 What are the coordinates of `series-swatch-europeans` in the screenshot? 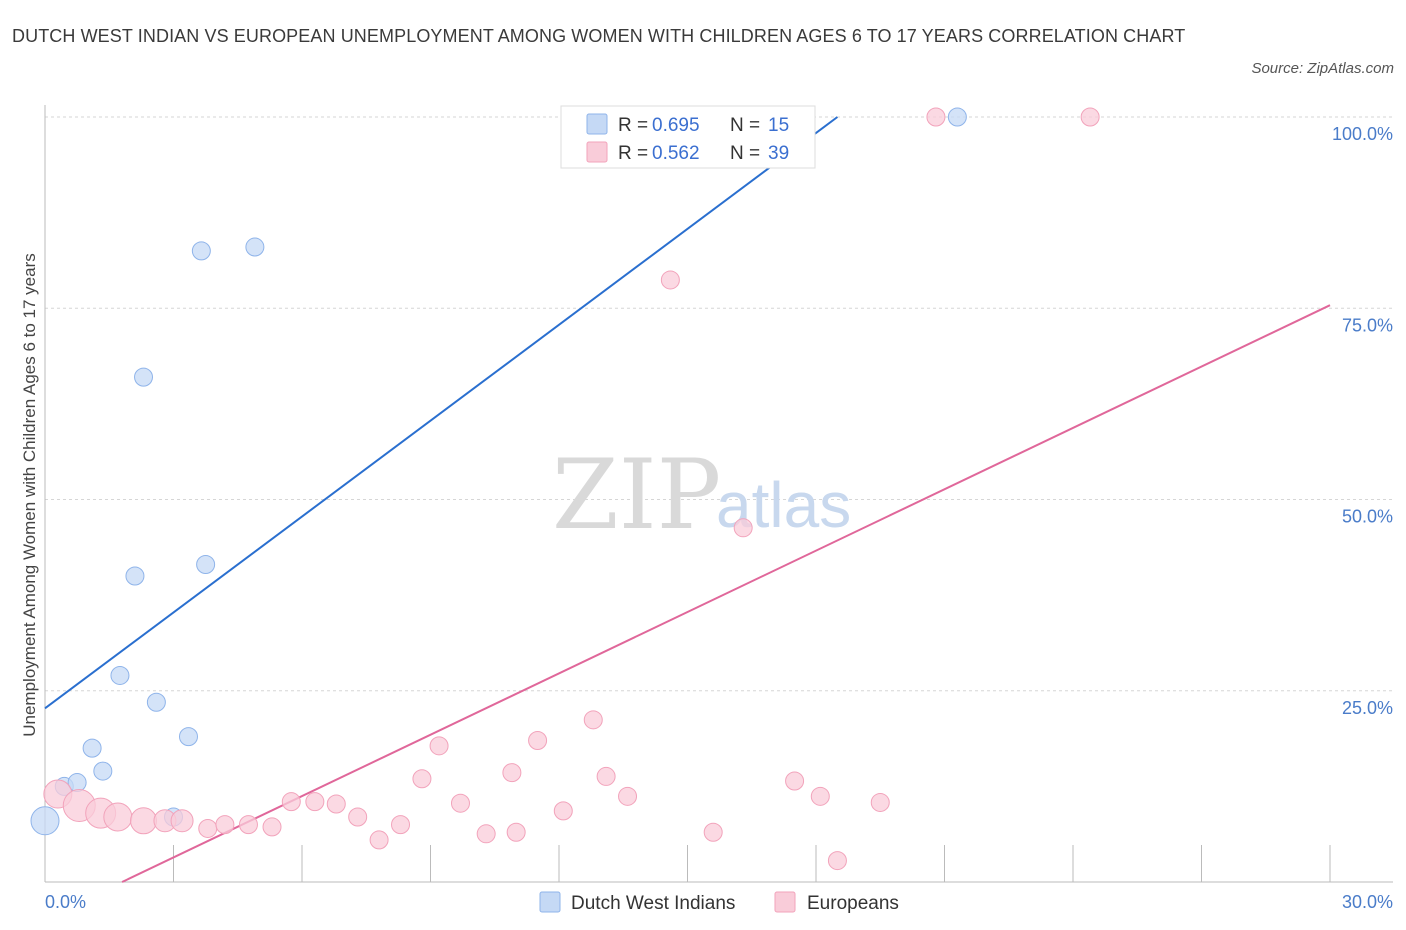 It's located at (785, 902).